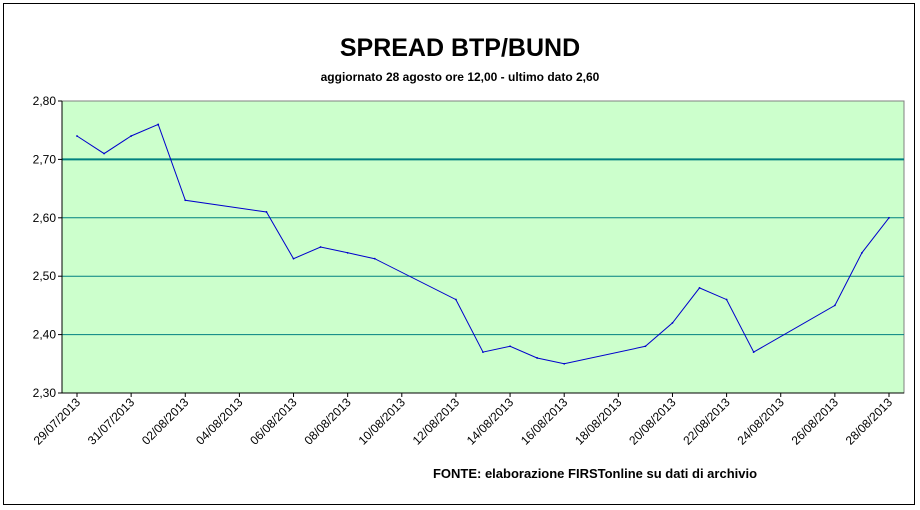 The height and width of the screenshot is (510, 920). I want to click on x-tick-label: 14/08/2013, so click(490, 421).